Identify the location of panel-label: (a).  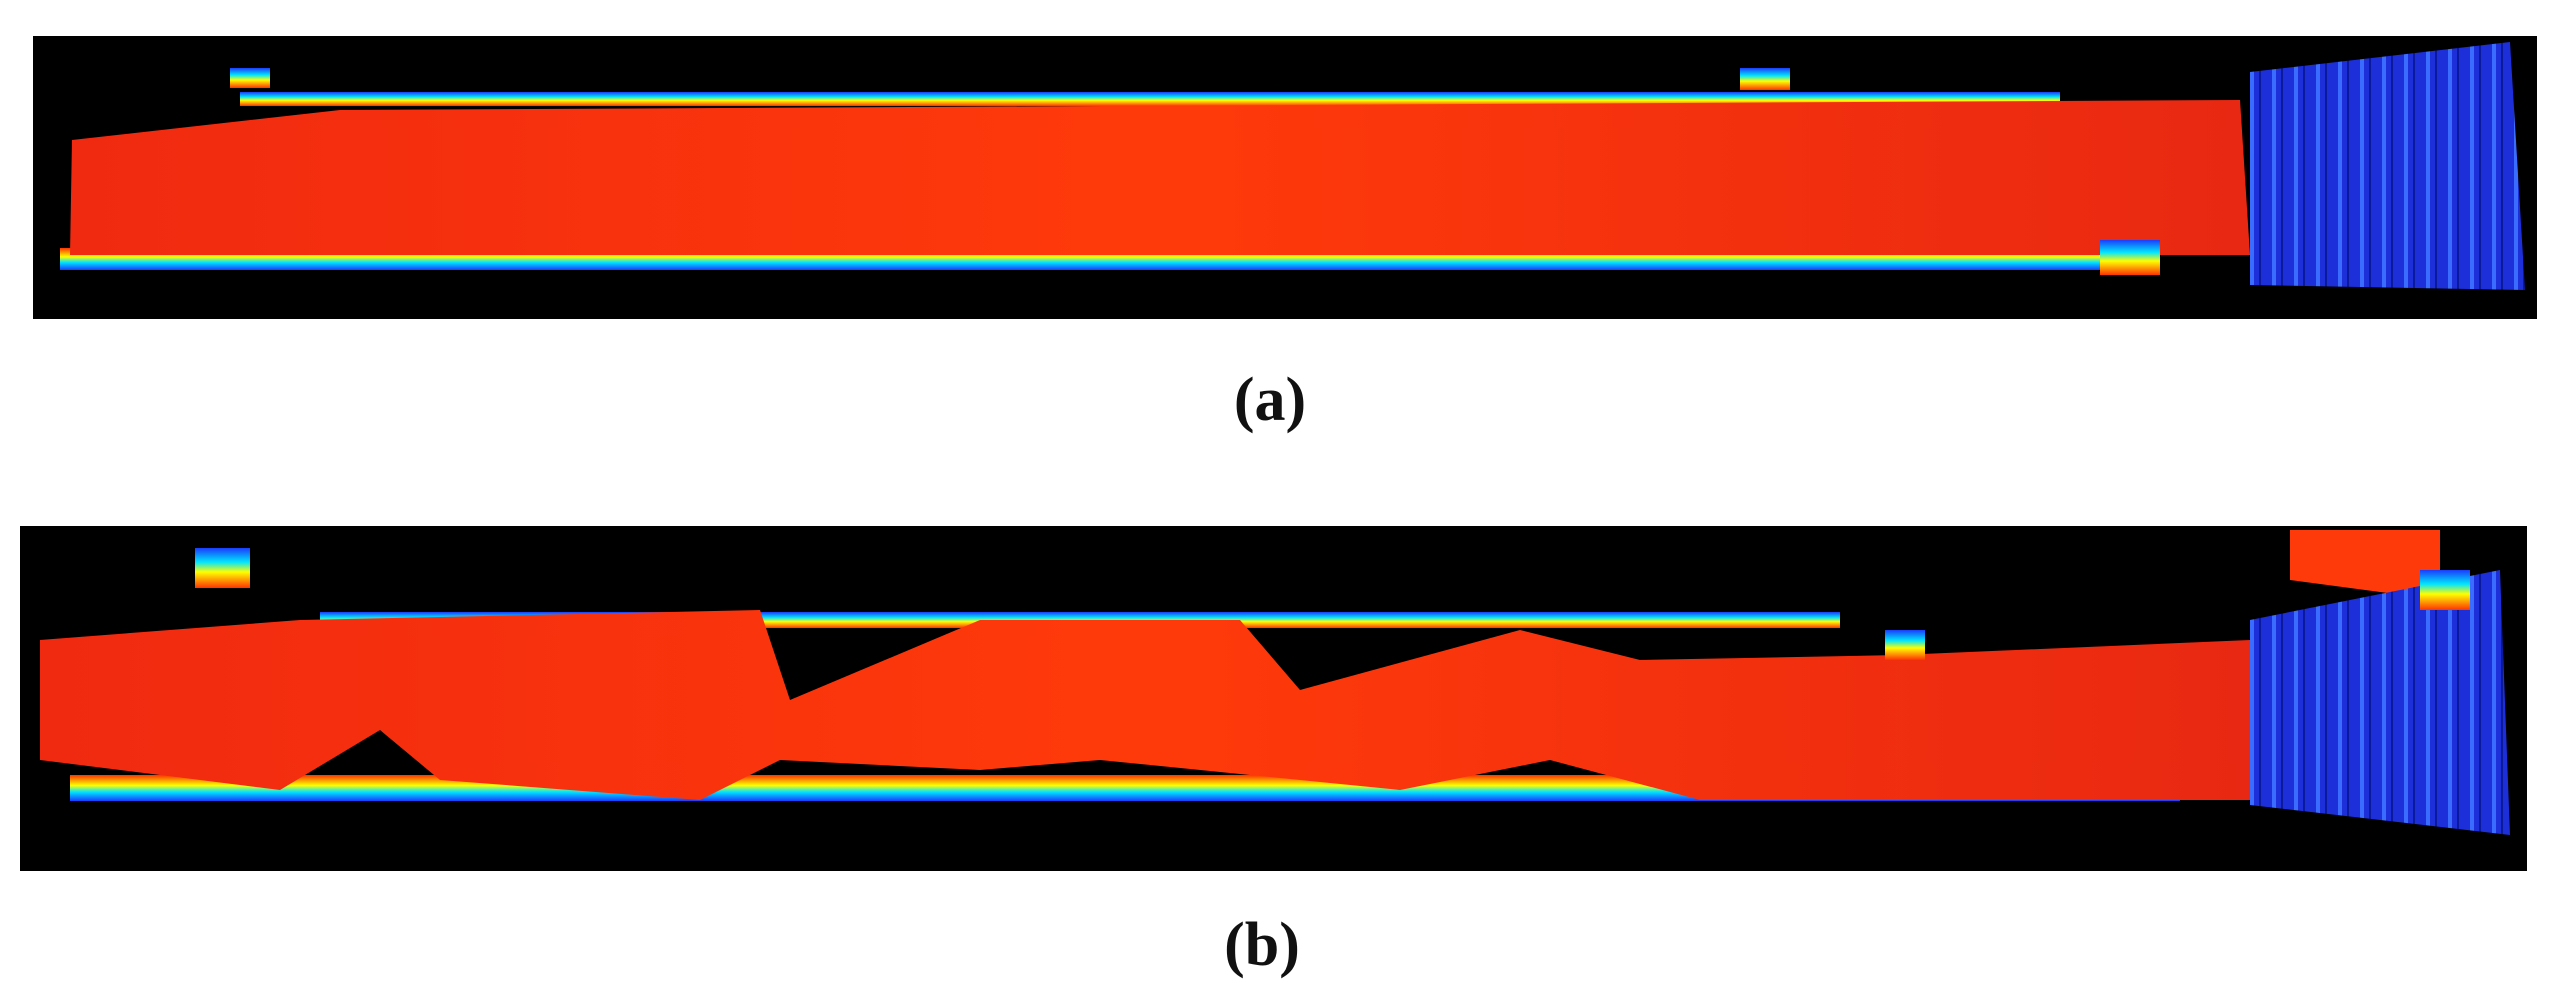
(1270, 400).